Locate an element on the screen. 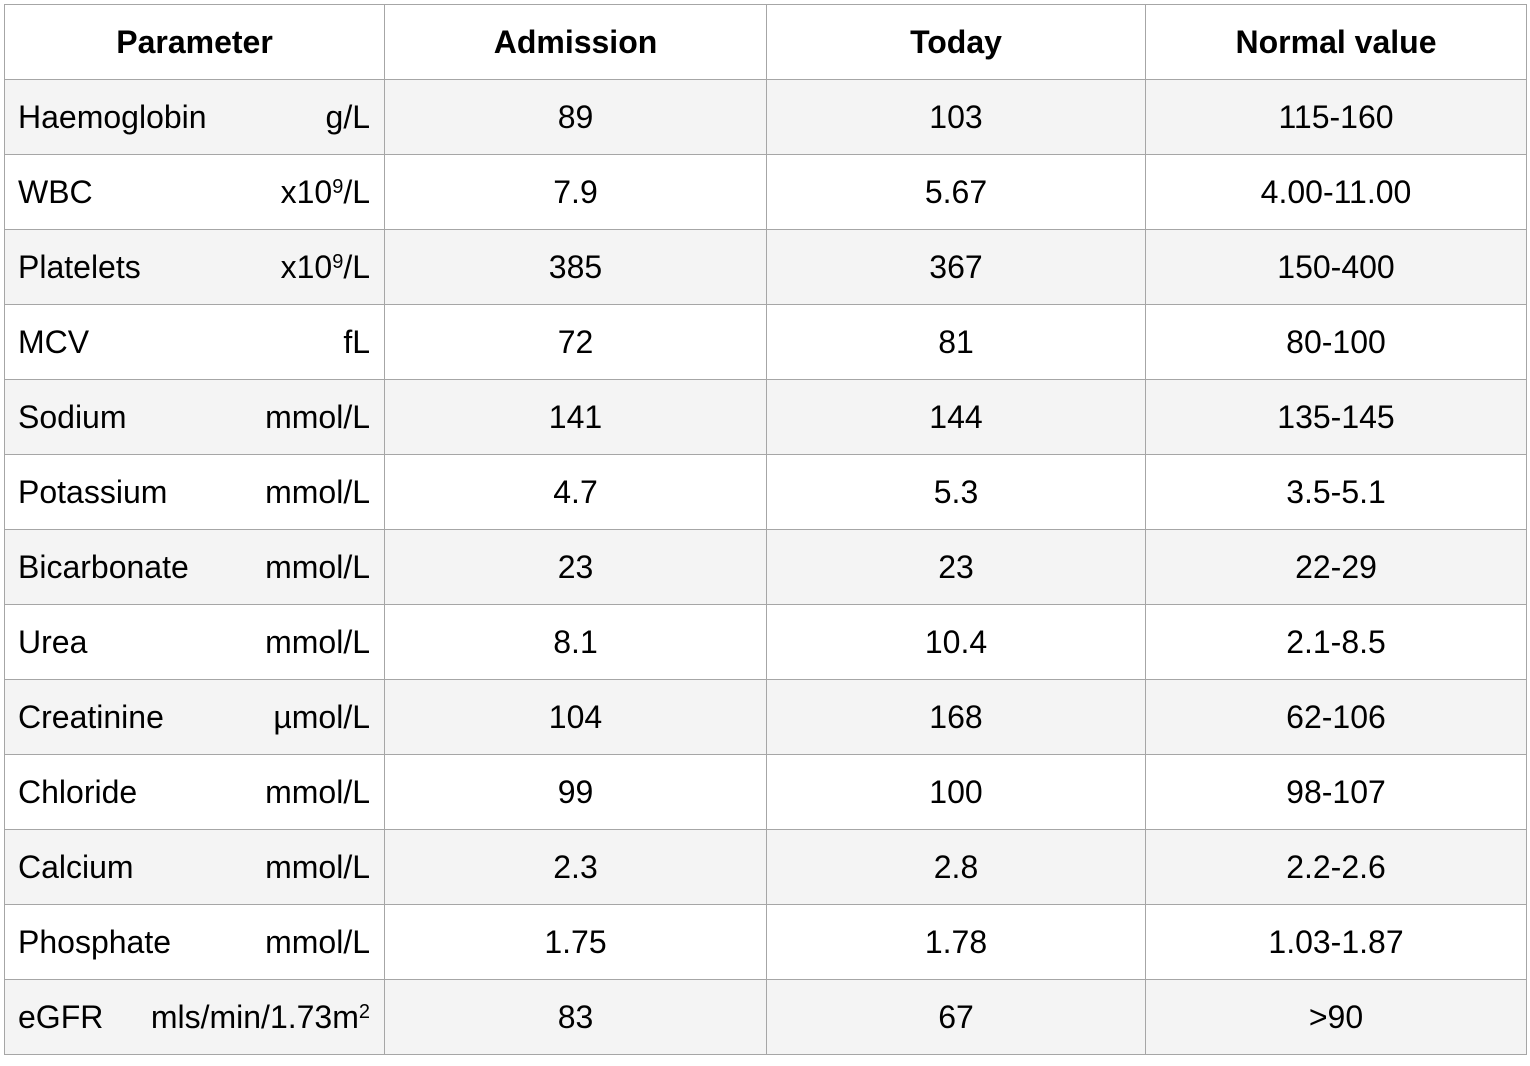 Image resolution: width=1530 pixels, height=1066 pixels. table-row: Phosphate mmol/L 1.75 1.78 1.03-1.87 is located at coordinates (765, 942).